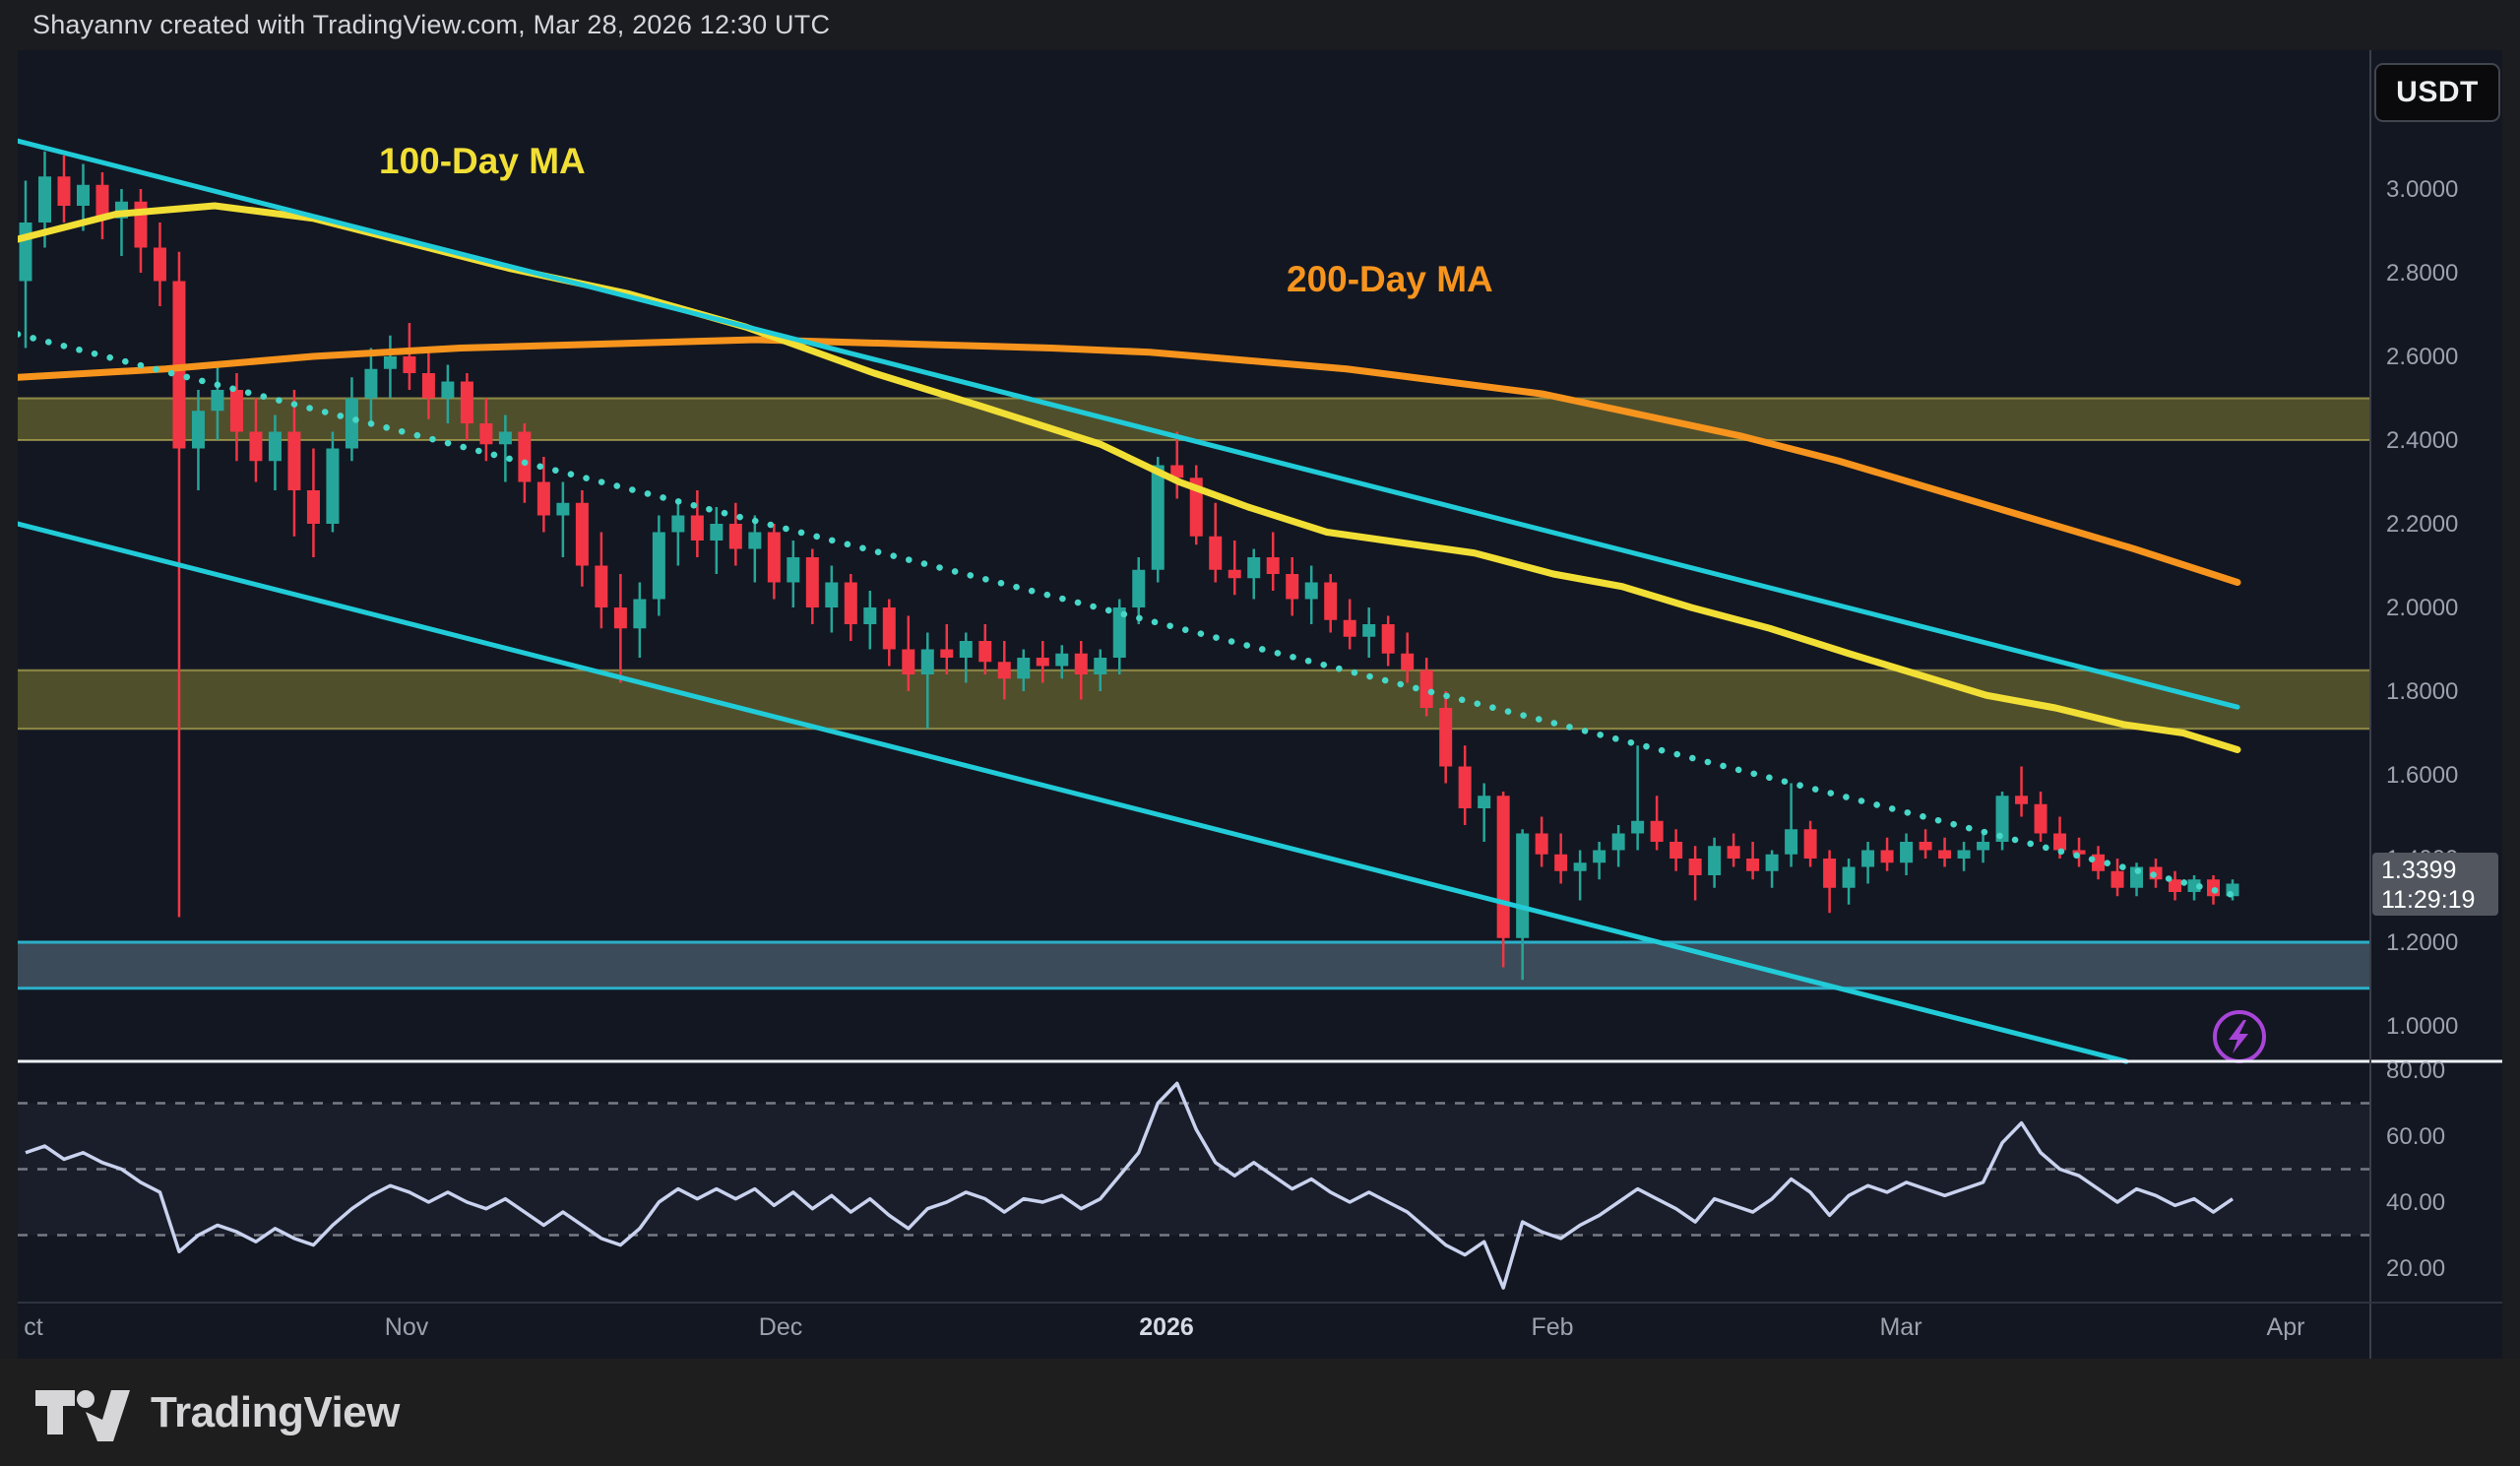 The height and width of the screenshot is (1466, 2520). What do you see at coordinates (780, 1327) in the screenshot?
I see `time-axis-label: Dec` at bounding box center [780, 1327].